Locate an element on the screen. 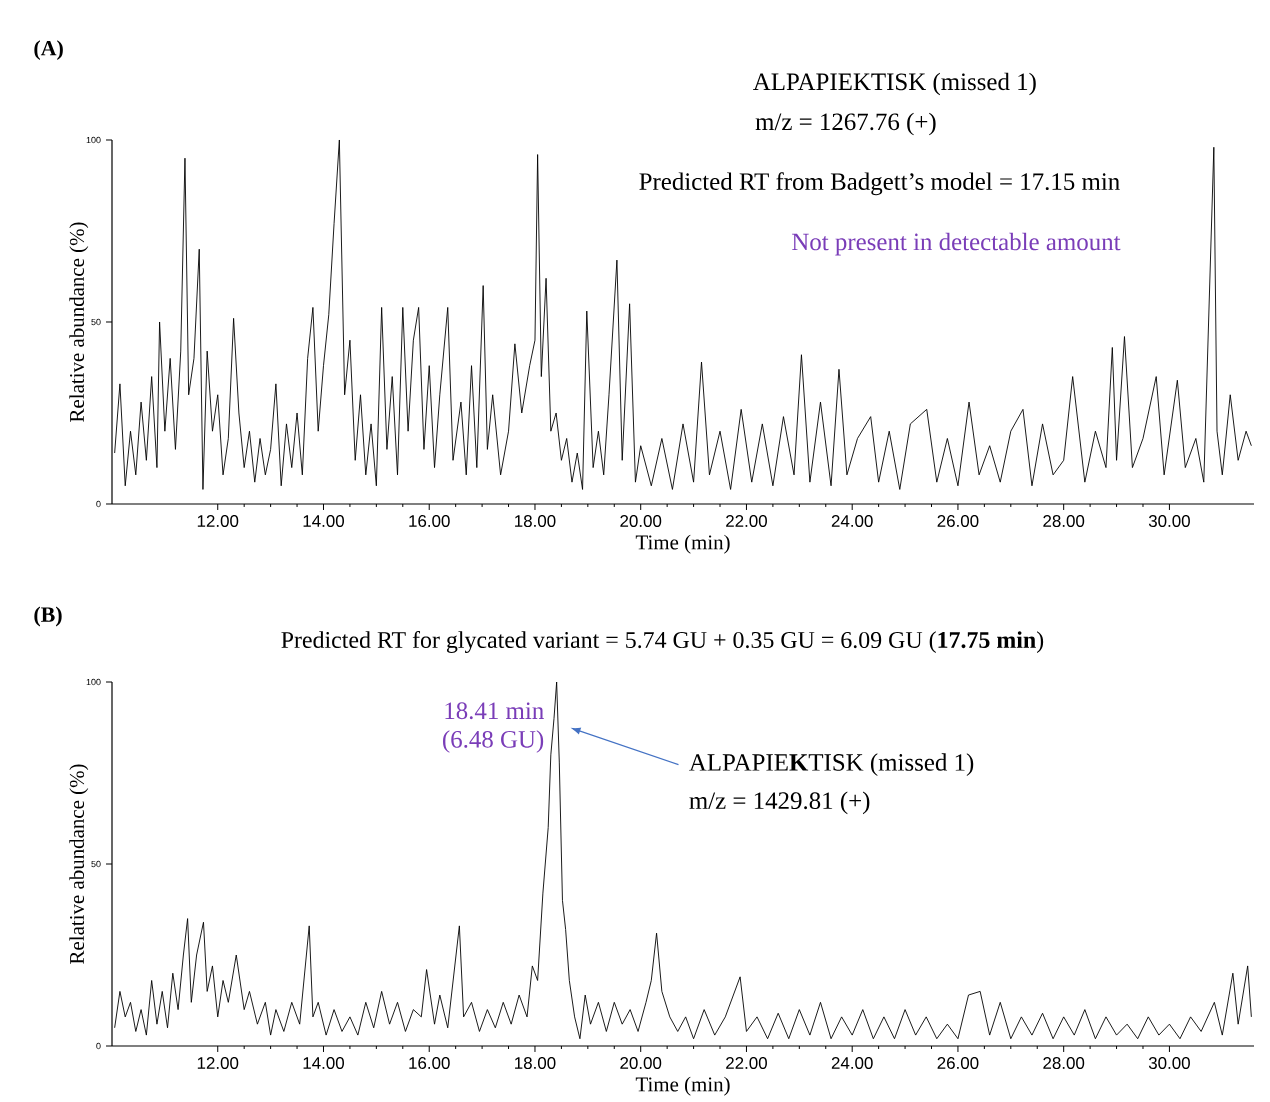 This screenshot has height=1102, width=1270. chart-subtitle: Predicted RT for glycated variant = 5.74 GU + 0.35 GU = 6.09 GU (17.75 min) is located at coordinates (662, 641).